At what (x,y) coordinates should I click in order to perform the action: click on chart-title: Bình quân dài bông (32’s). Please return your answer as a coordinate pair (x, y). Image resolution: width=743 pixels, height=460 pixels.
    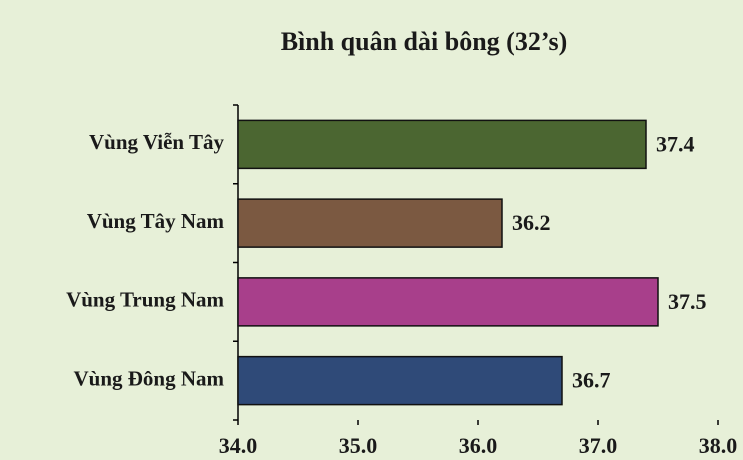
    Looking at the image, I should click on (424, 41).